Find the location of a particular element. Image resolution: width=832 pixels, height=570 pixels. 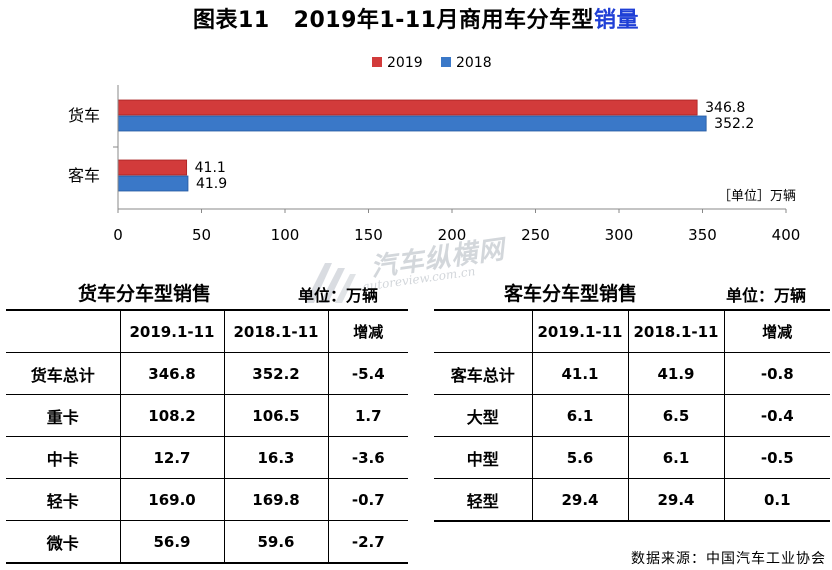

truck-cell-1-3: 1.7 is located at coordinates (367, 415).